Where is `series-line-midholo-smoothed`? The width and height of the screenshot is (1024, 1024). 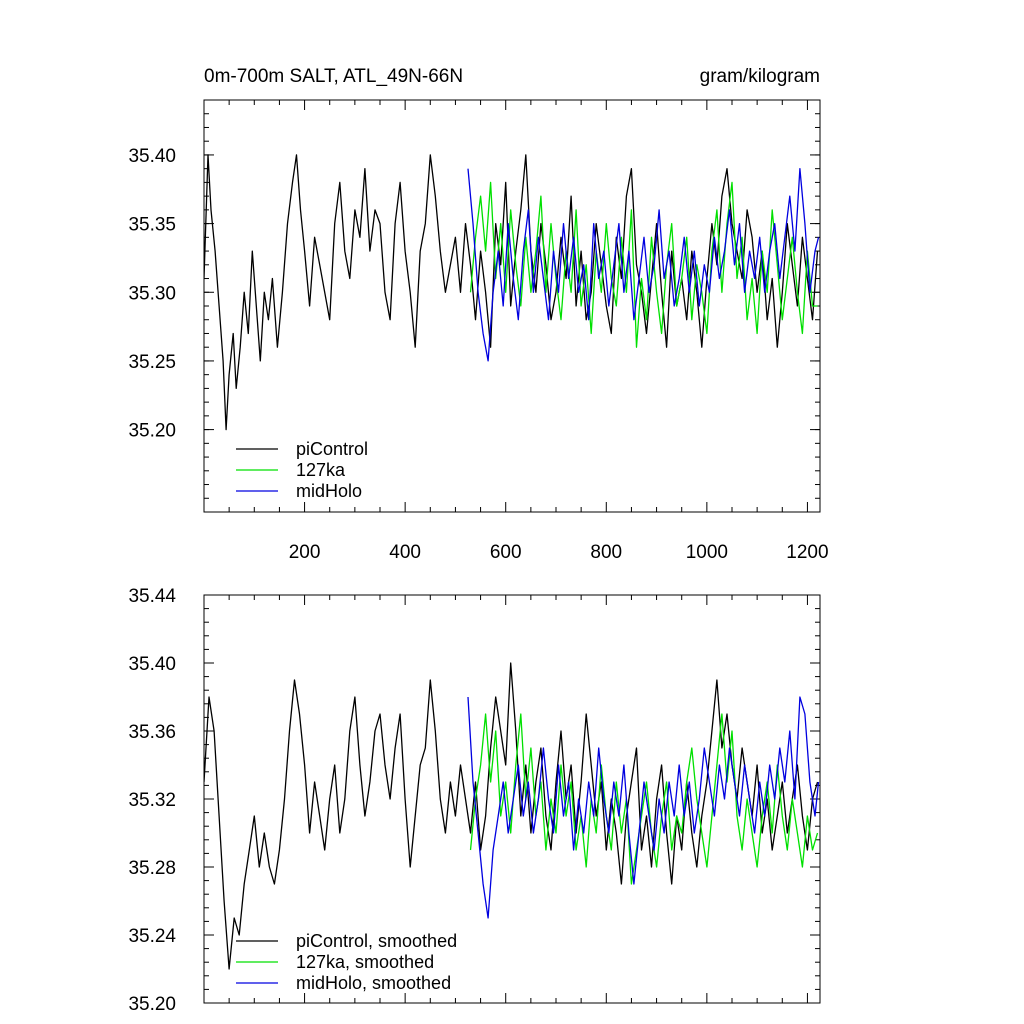
series-line-midholo-smoothed is located at coordinates (643, 807).